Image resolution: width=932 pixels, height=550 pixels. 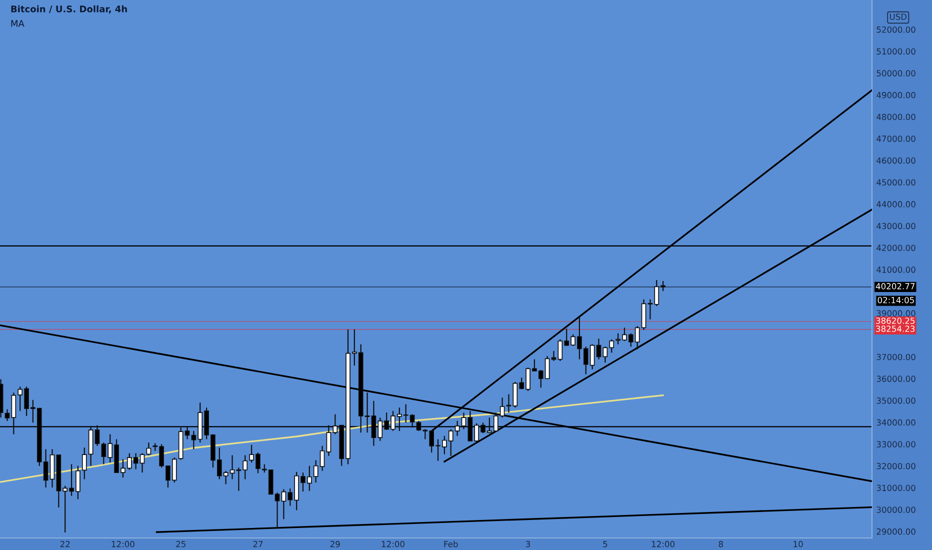 What do you see at coordinates (69, 9) in the screenshot?
I see `text: Bitcoin / U.S. Dollar, 4h` at bounding box center [69, 9].